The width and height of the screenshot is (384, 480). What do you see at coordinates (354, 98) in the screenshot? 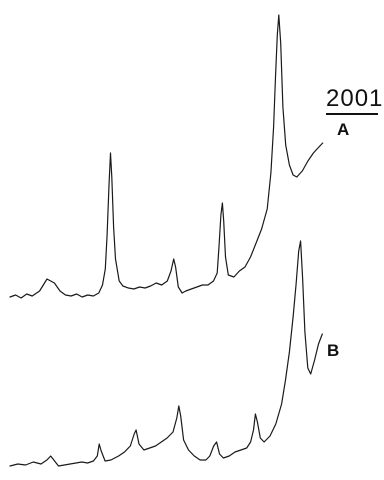
I see `scale-label: 2001` at bounding box center [354, 98].